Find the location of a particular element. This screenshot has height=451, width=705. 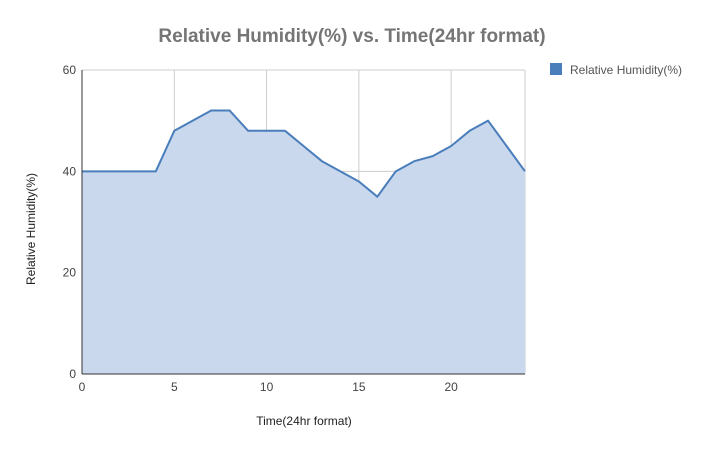

x-axis-label: Time(24hr format) is located at coordinates (304, 421).